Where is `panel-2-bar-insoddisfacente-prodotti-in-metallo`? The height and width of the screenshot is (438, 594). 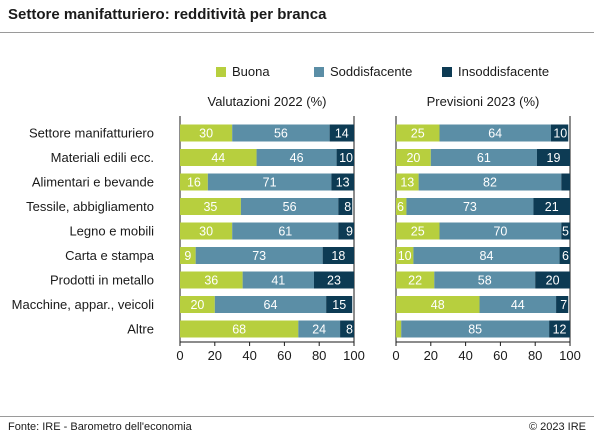
panel-2-bar-insoddisfacente-prodotti-in-metallo is located at coordinates (552, 280).